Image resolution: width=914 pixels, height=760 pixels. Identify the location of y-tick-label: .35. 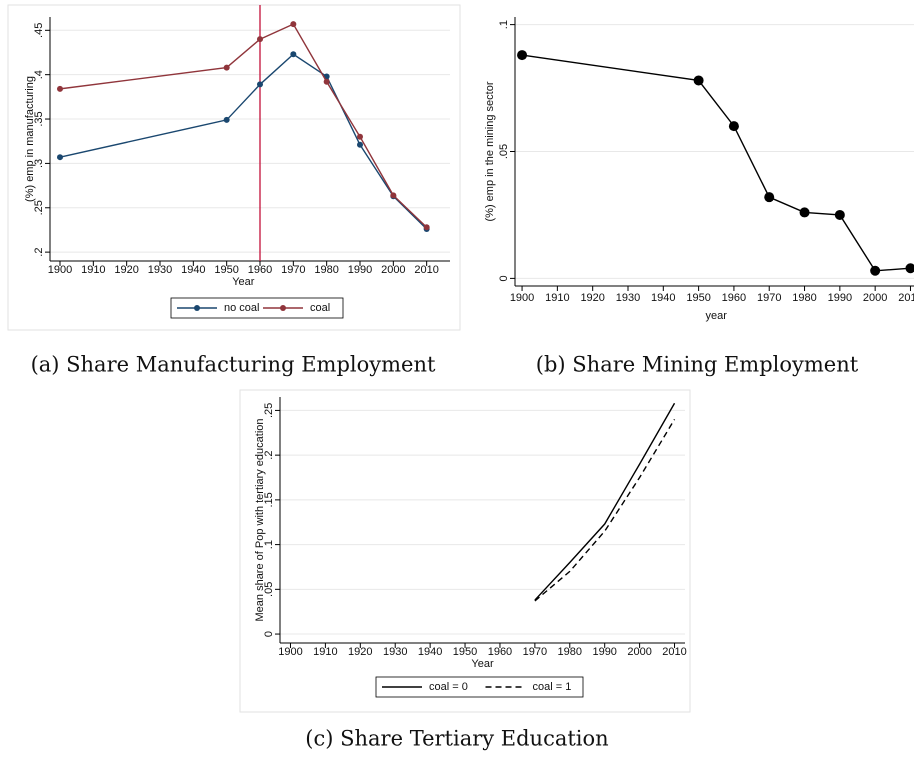
(39, 118).